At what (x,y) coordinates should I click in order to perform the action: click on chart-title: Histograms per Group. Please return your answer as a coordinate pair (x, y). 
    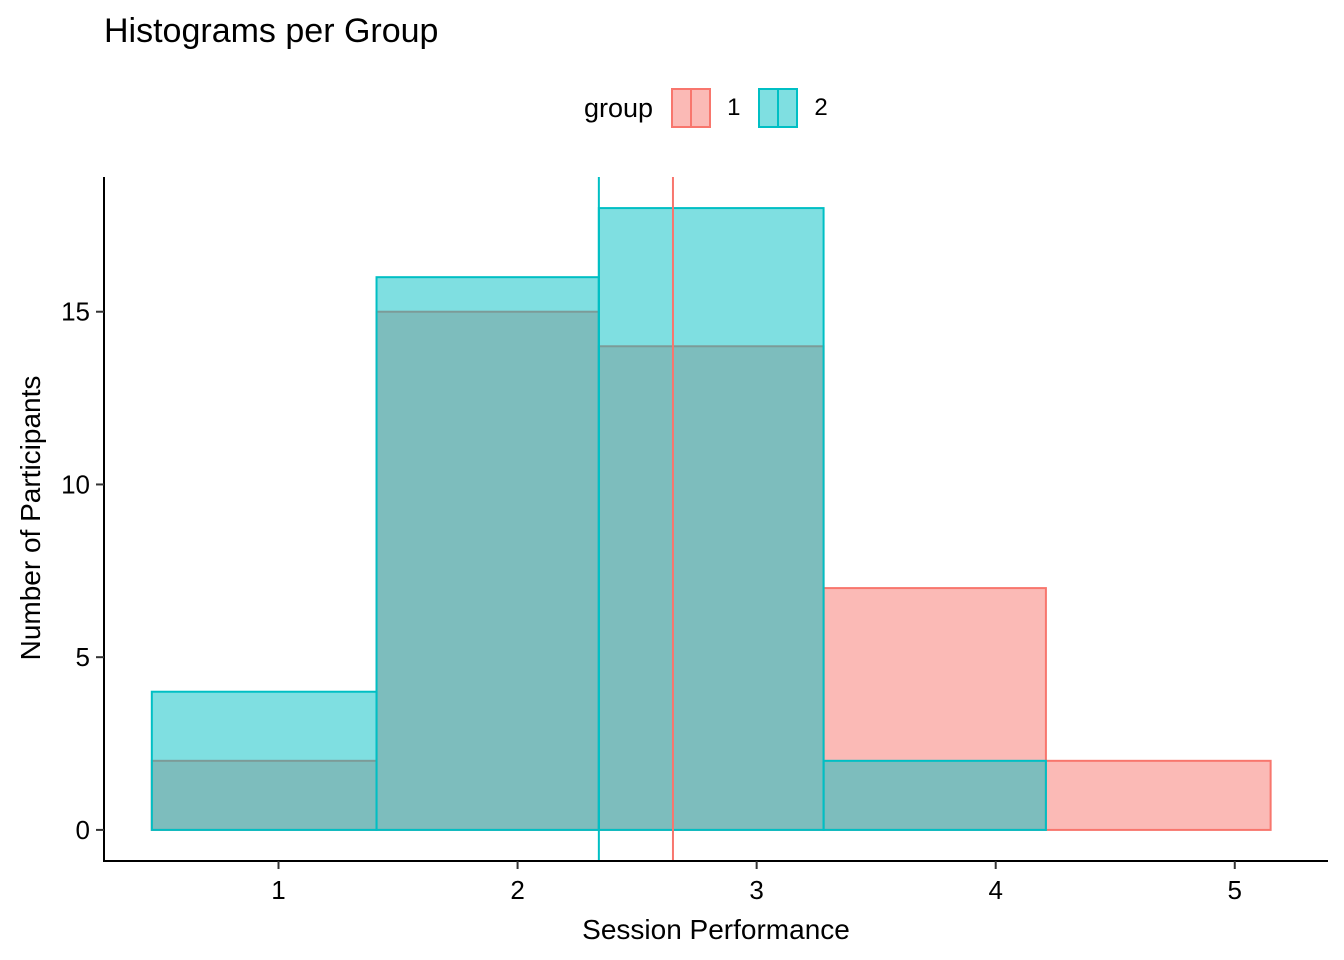
    Looking at the image, I should click on (271, 31).